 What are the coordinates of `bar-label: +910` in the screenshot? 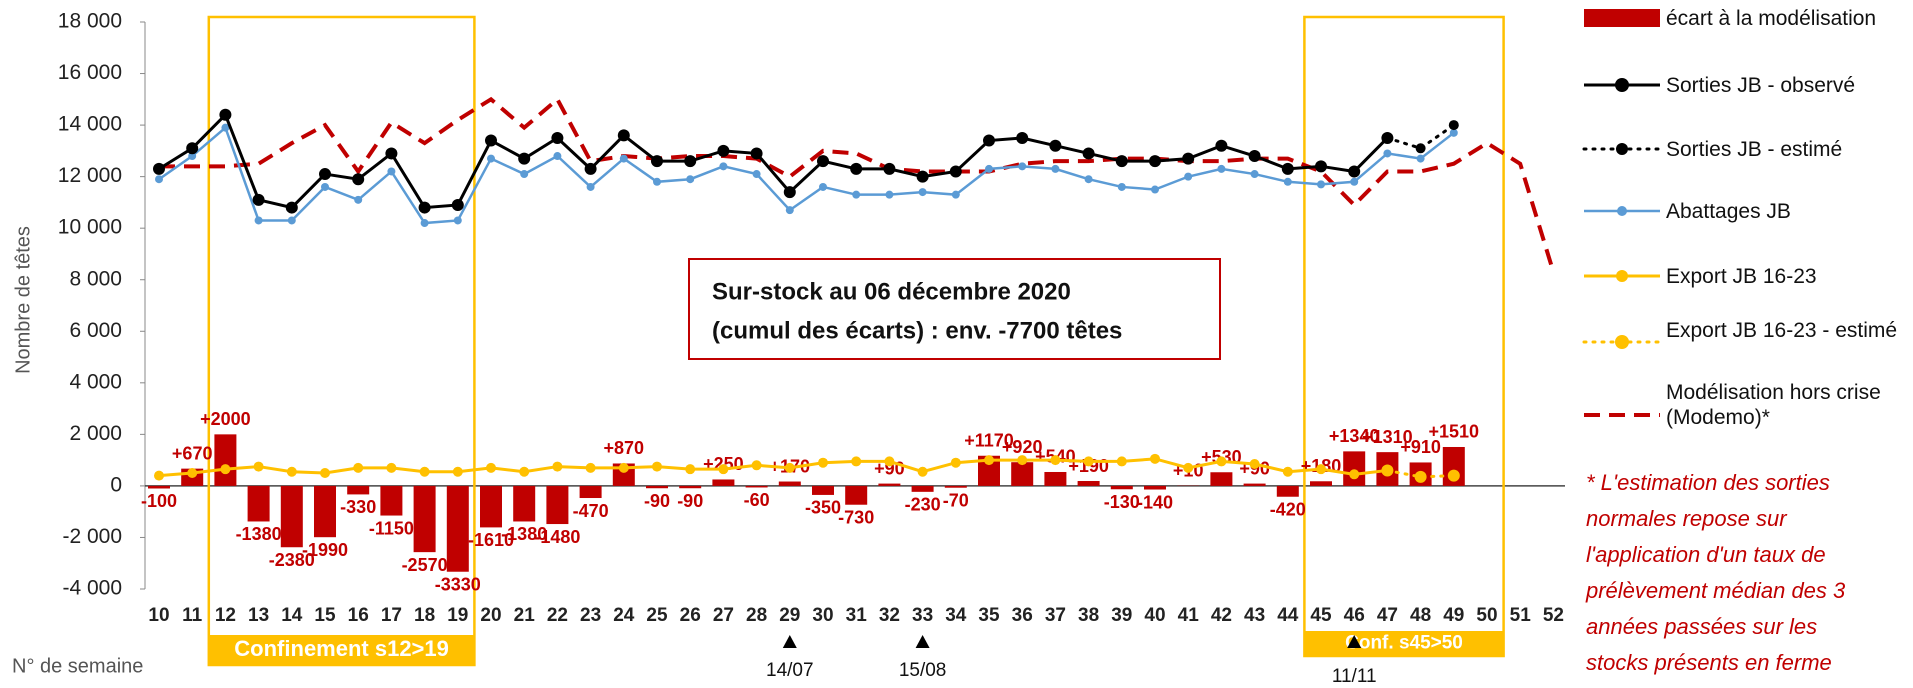 It's located at (1420, 447).